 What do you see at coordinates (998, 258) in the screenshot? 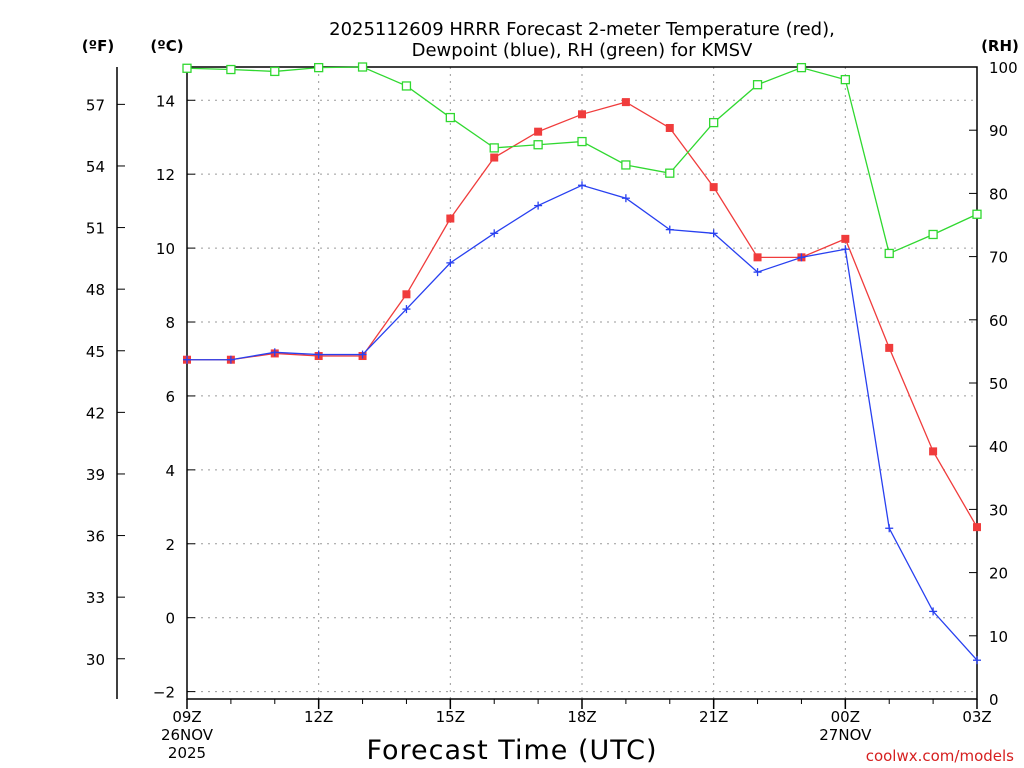
I see `rh-tick-label: 70` at bounding box center [998, 258].